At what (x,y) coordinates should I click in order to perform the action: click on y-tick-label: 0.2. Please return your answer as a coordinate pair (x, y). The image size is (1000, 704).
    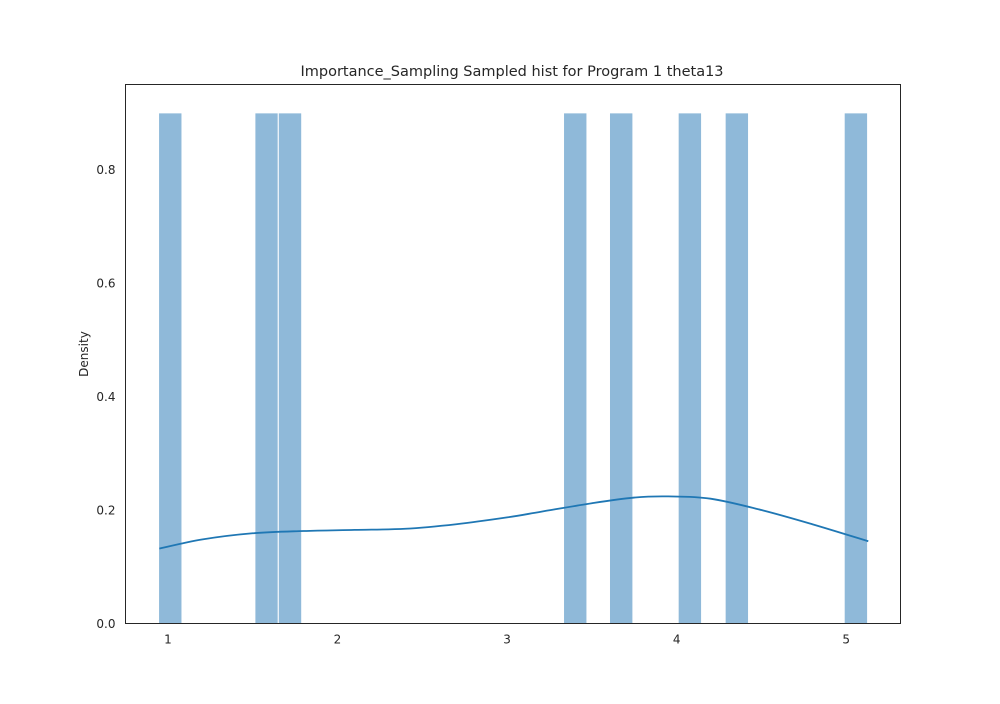
    Looking at the image, I should click on (105, 511).